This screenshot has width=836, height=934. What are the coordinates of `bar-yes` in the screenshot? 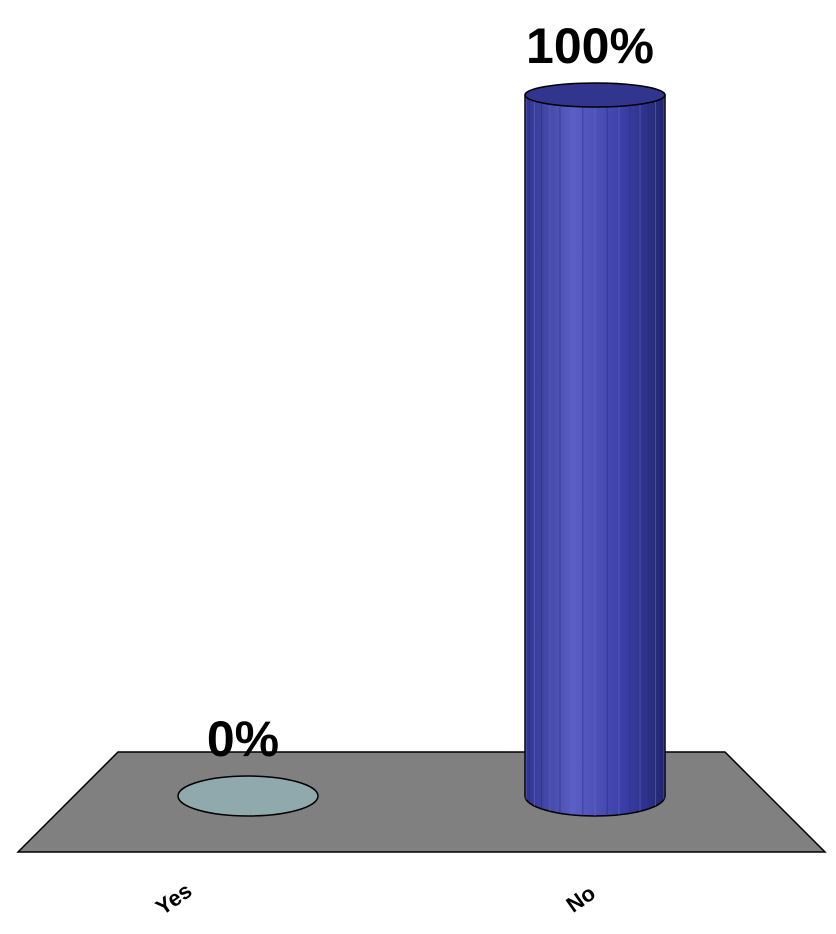 It's located at (248, 796).